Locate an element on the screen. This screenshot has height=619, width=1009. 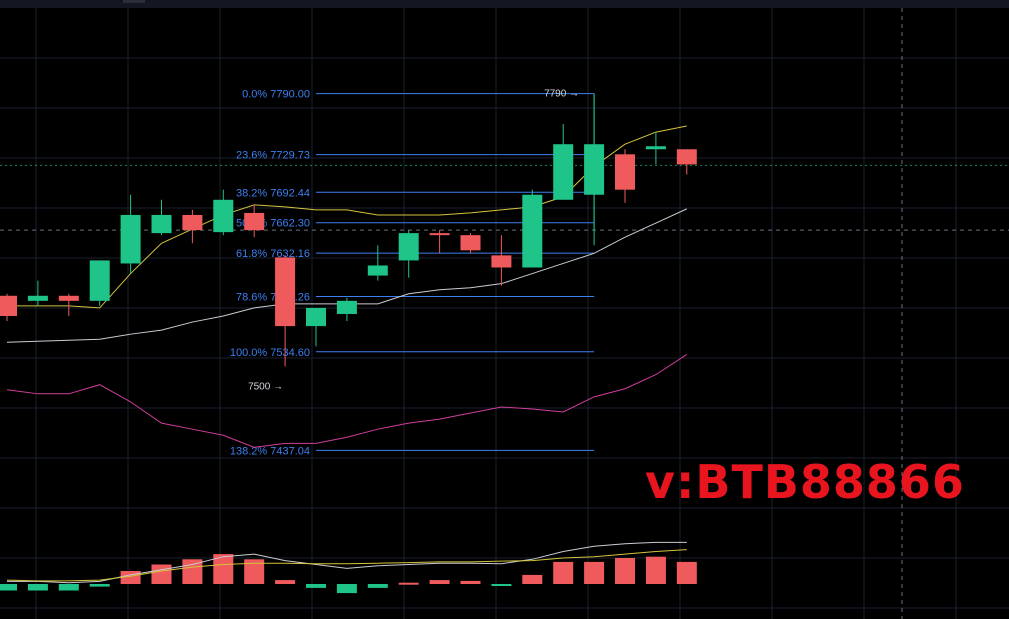
watermark-text: v:BTB88866 is located at coordinates (805, 482).